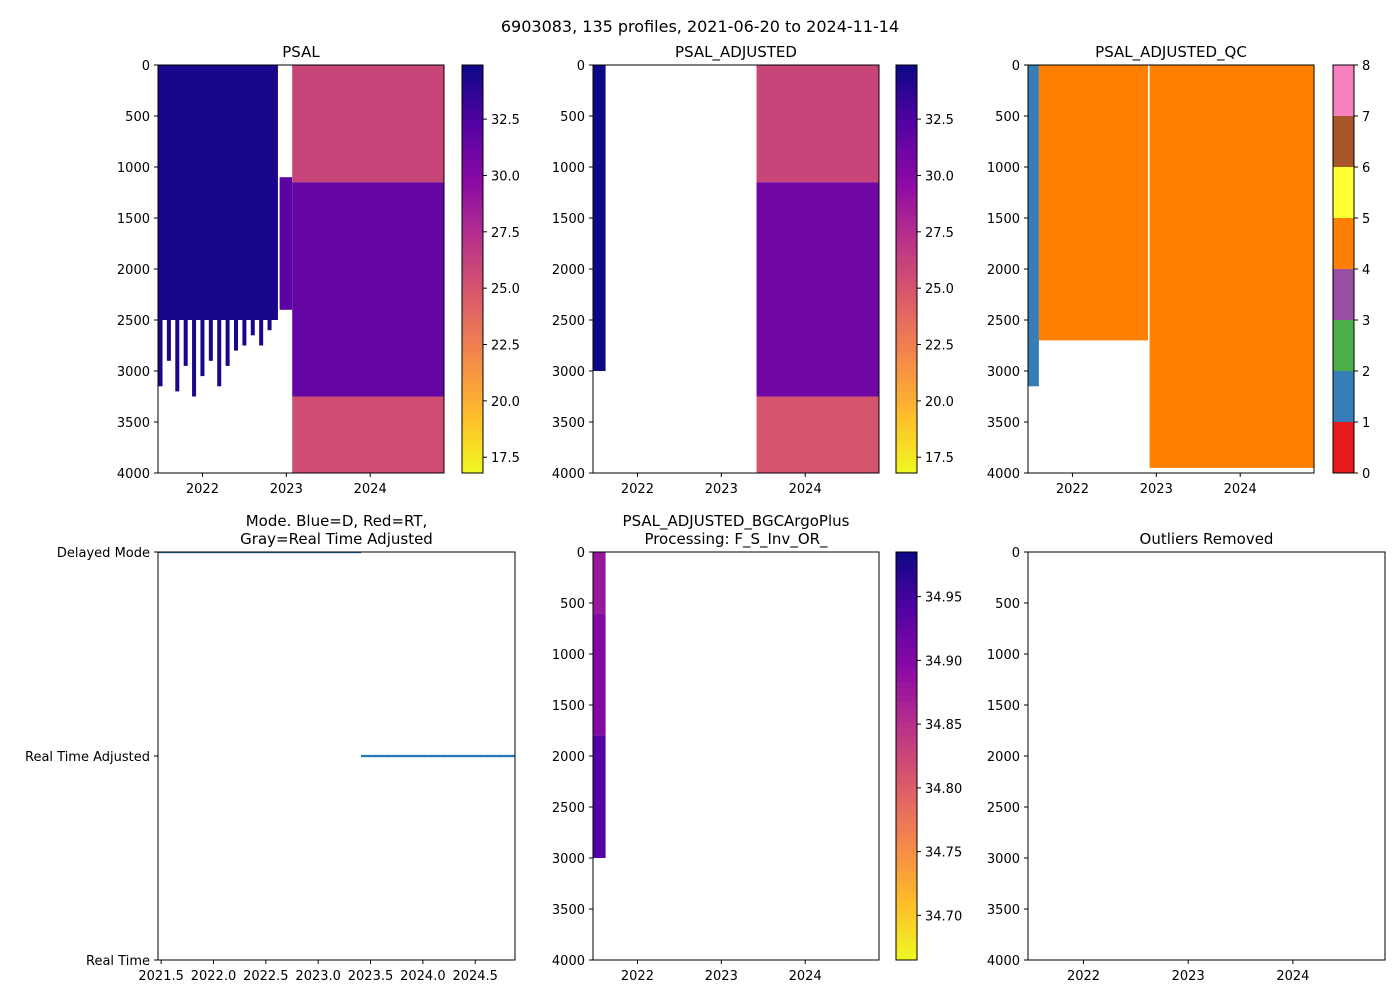  What do you see at coordinates (736, 521) in the screenshot?
I see `chart-title: PSAL_ADJUSTED_BGCArgoPlus` at bounding box center [736, 521].